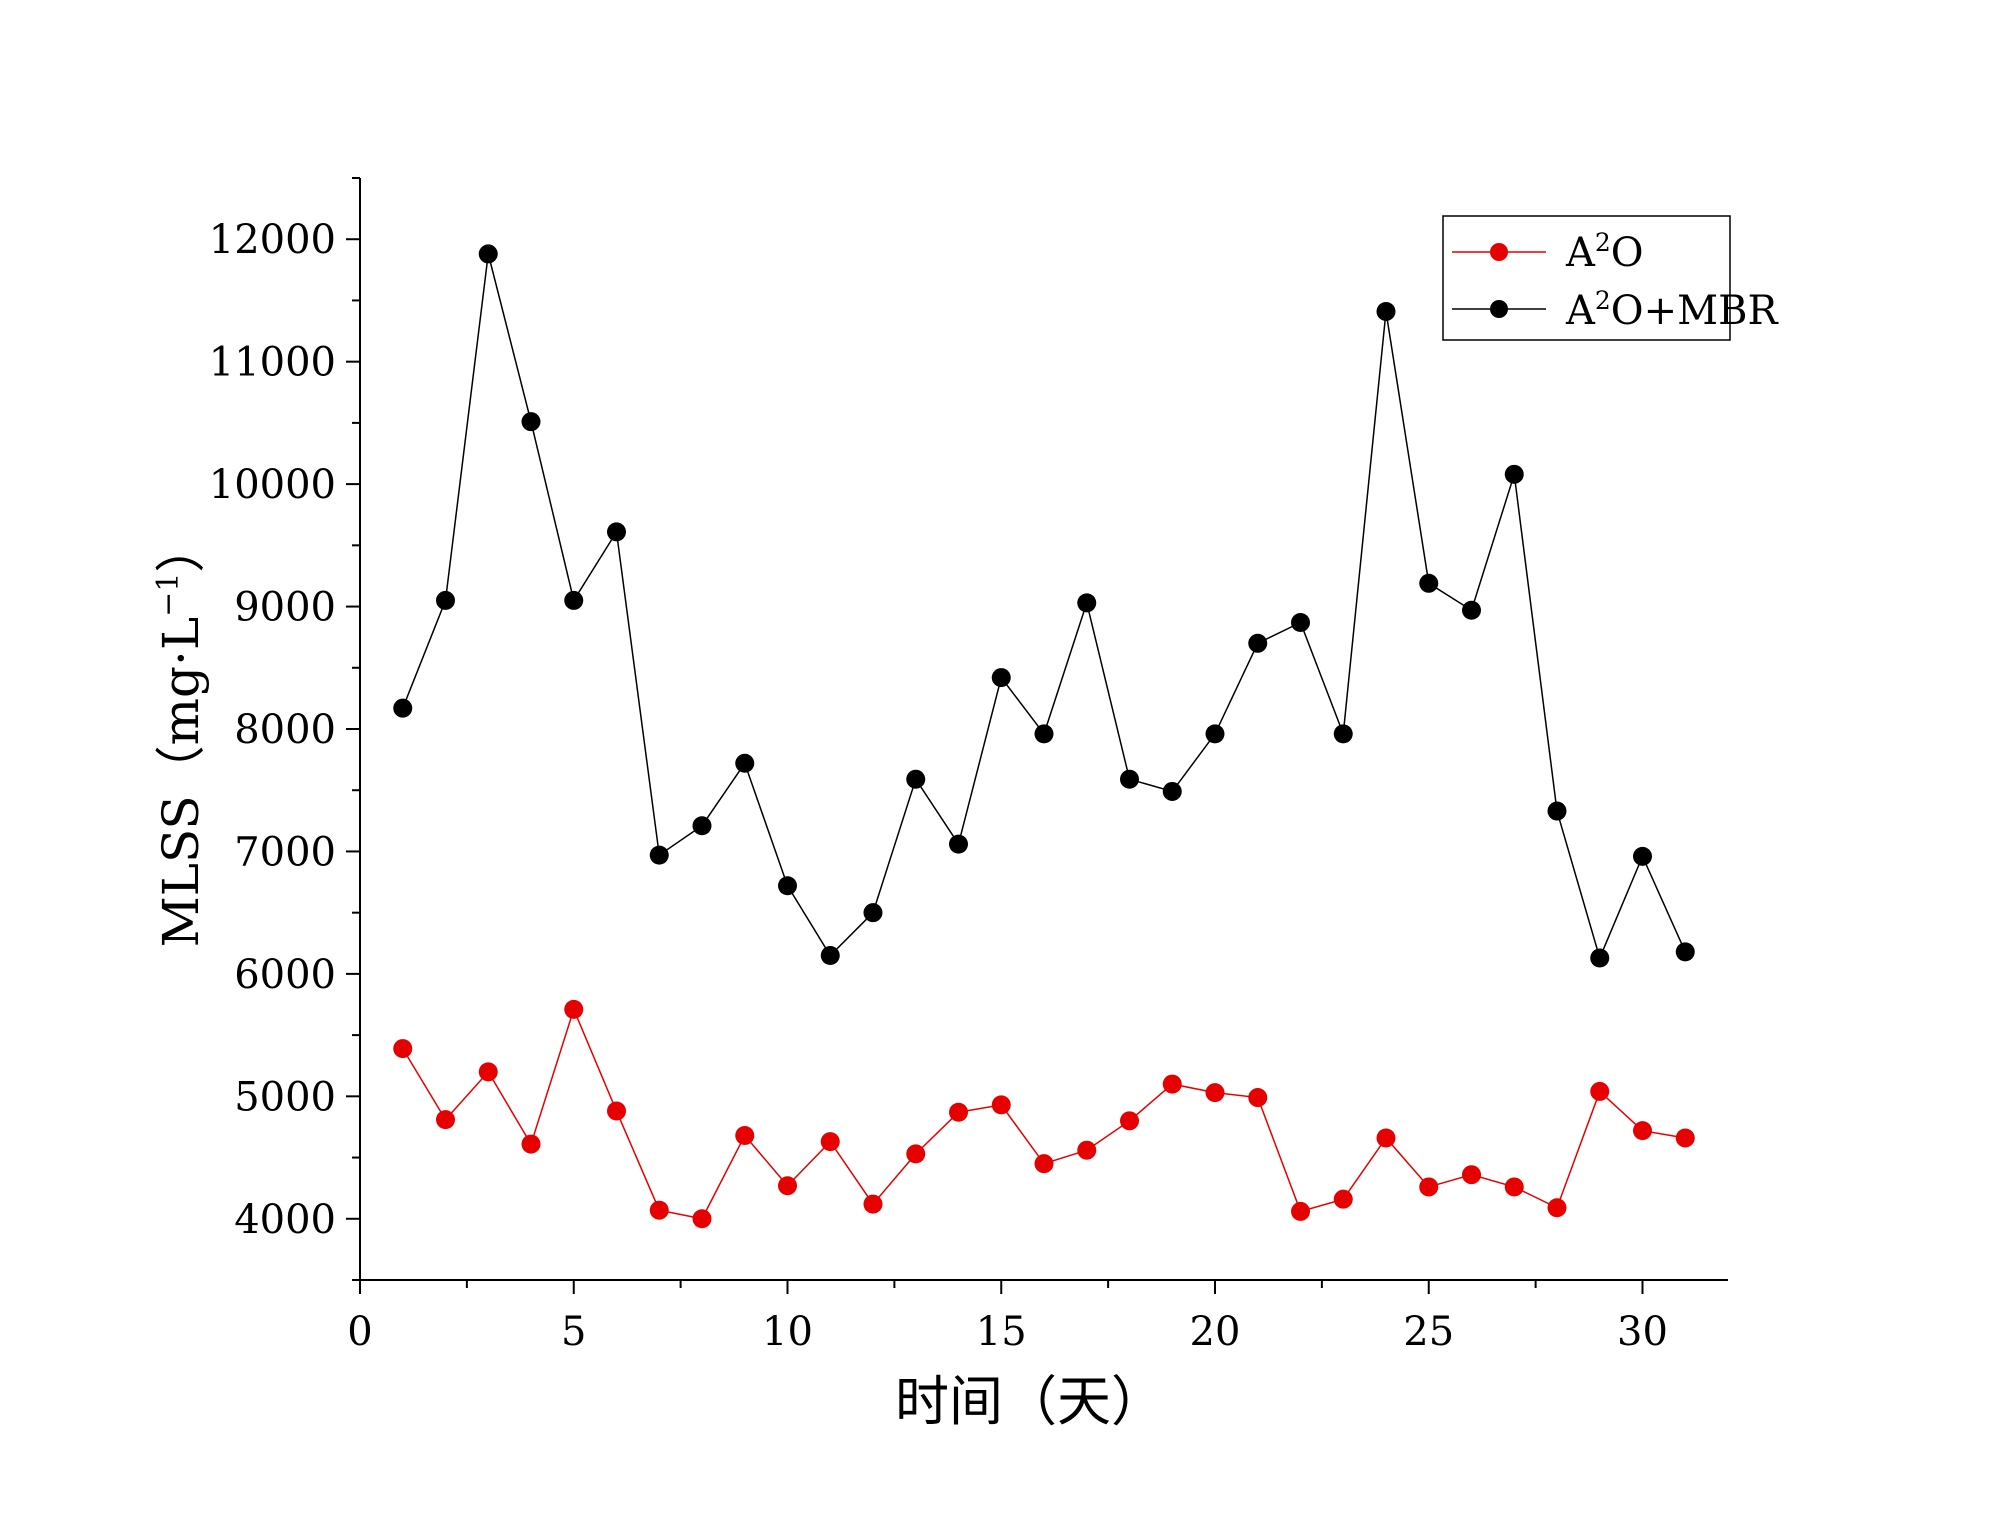  I want to click on legend-label-a2o: A2O, so click(1604, 252).